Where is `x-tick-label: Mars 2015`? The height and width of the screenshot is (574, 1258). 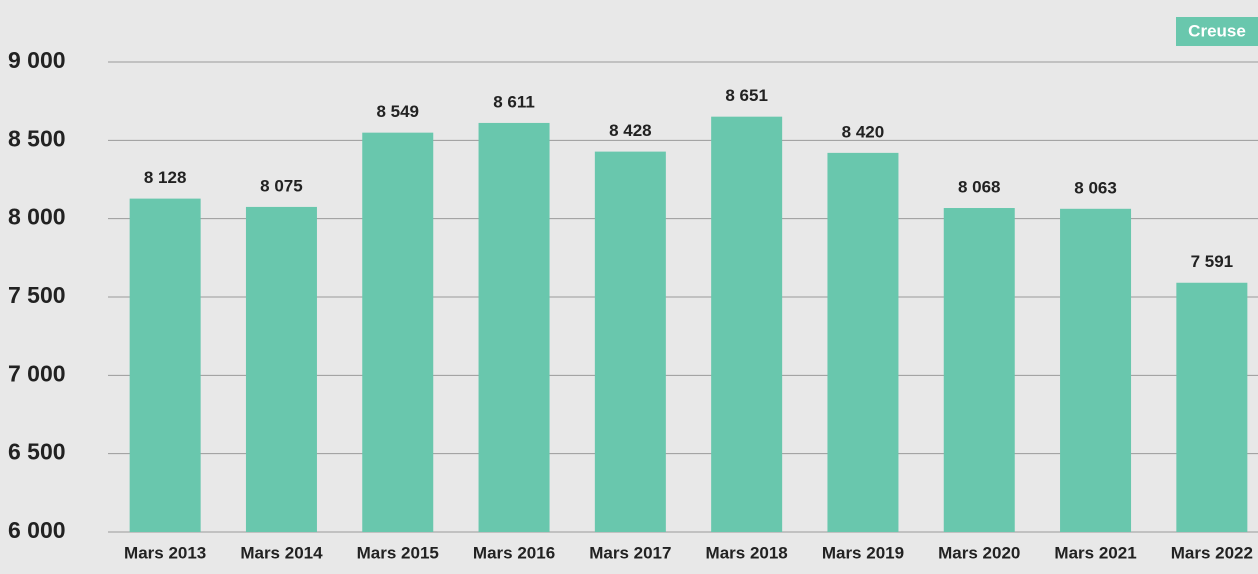
x-tick-label: Mars 2015 is located at coordinates (398, 552).